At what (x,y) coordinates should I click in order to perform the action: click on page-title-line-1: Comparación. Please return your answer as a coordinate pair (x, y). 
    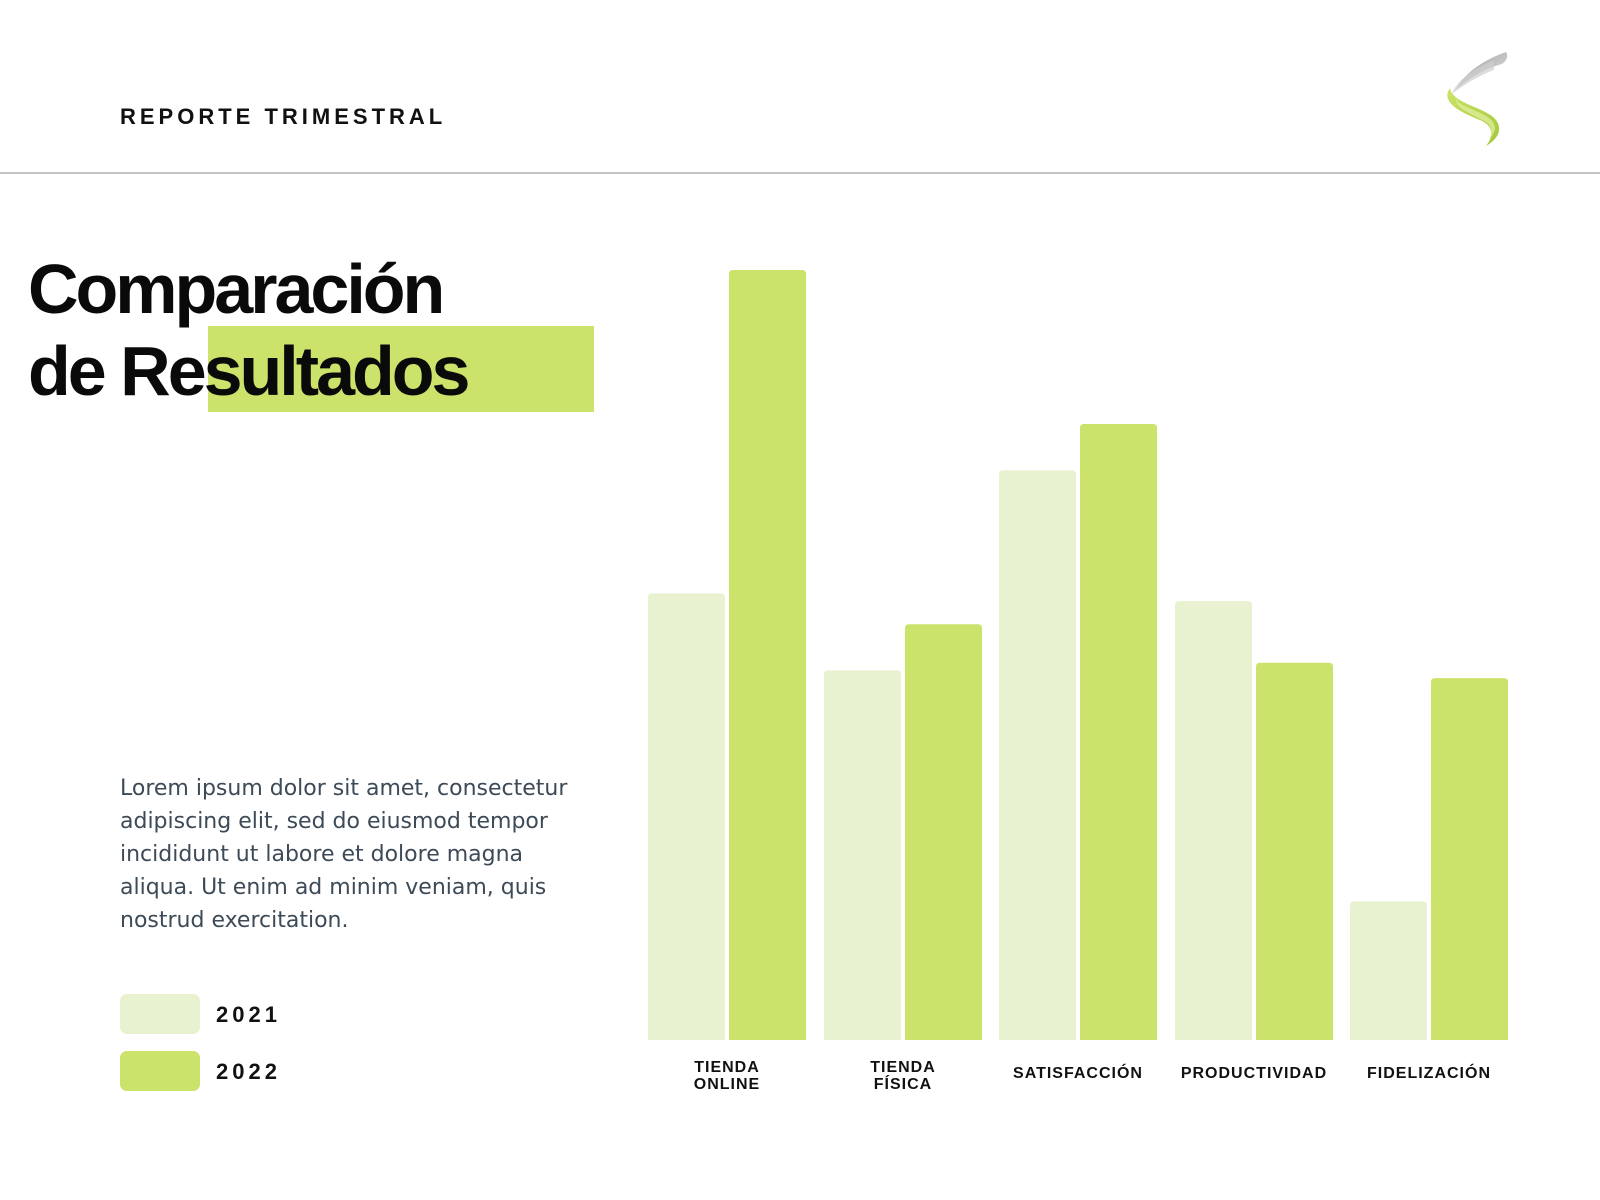
    Looking at the image, I should click on (236, 289).